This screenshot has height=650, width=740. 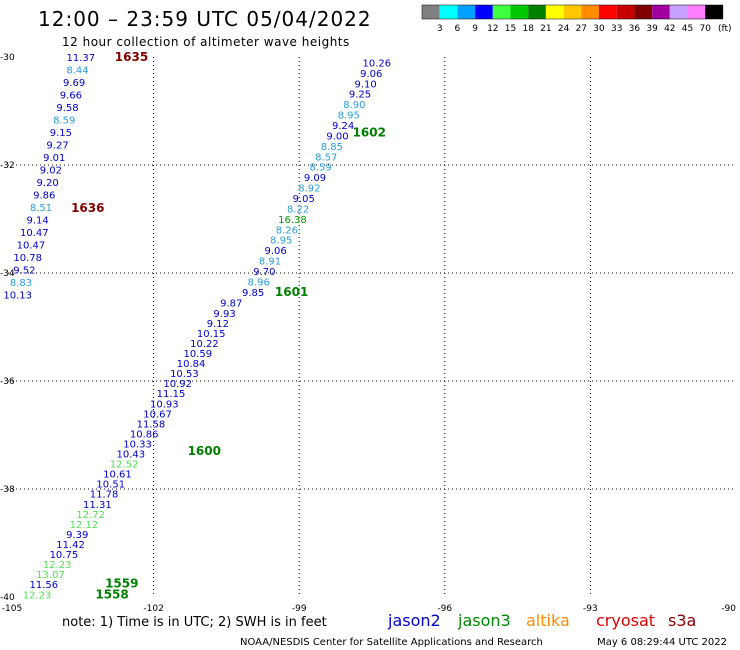 I want to click on wave-height-value: 9.39, so click(x=77, y=535).